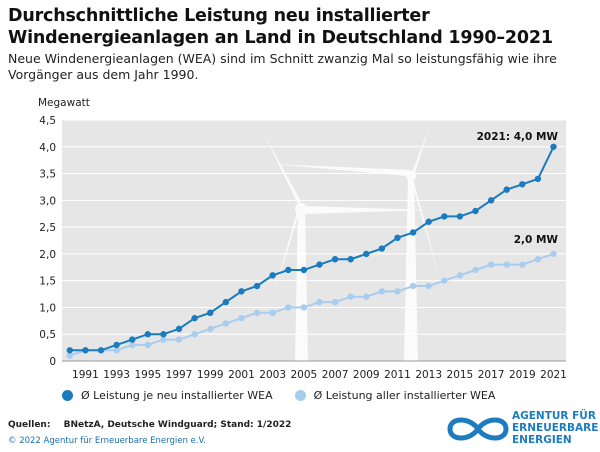 The image size is (600, 452). Describe the element at coordinates (47, 282) in the screenshot. I see `y-tick-label: 1,5` at that location.